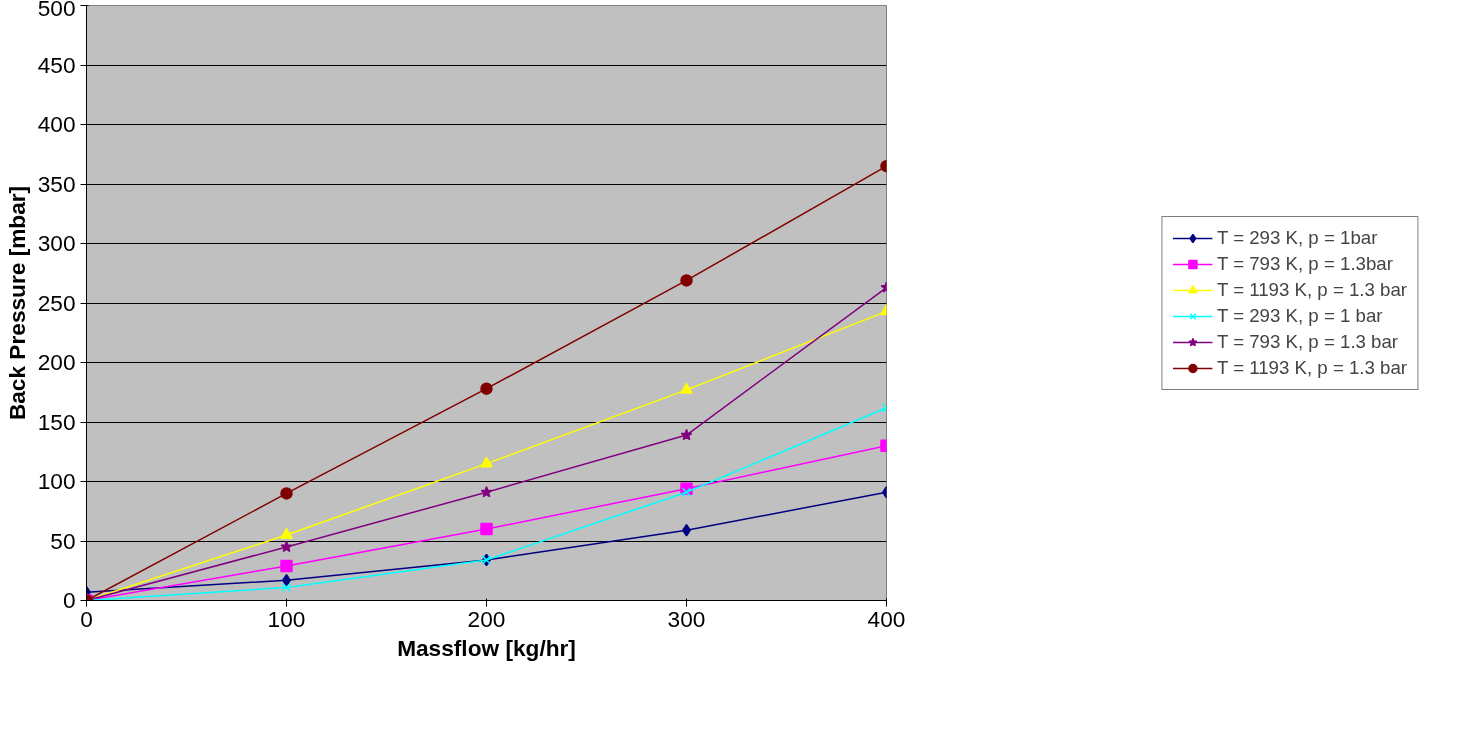 The image size is (1465, 749). Describe the element at coordinates (86, 618) in the screenshot. I see `x-tick-label: 0` at that location.